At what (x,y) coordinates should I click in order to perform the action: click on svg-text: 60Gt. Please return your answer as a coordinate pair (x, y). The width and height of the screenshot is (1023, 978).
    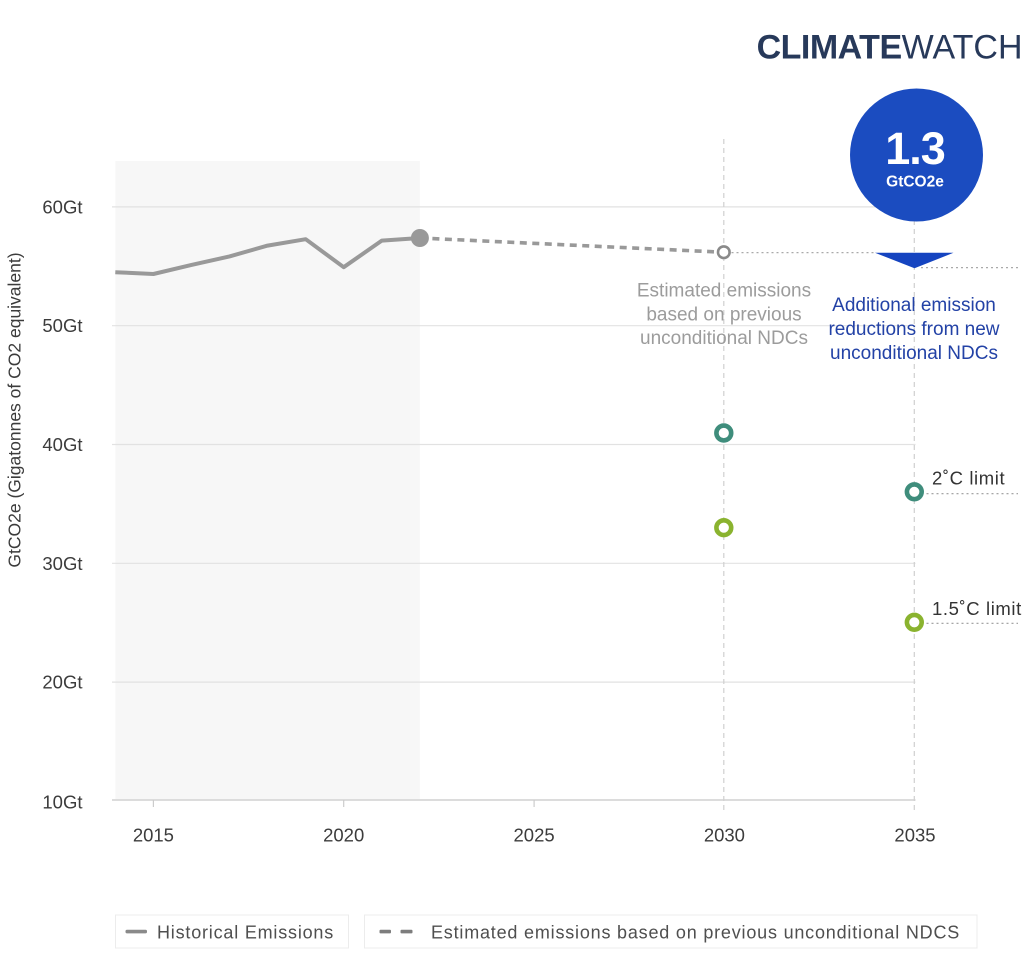
    Looking at the image, I should click on (62, 206).